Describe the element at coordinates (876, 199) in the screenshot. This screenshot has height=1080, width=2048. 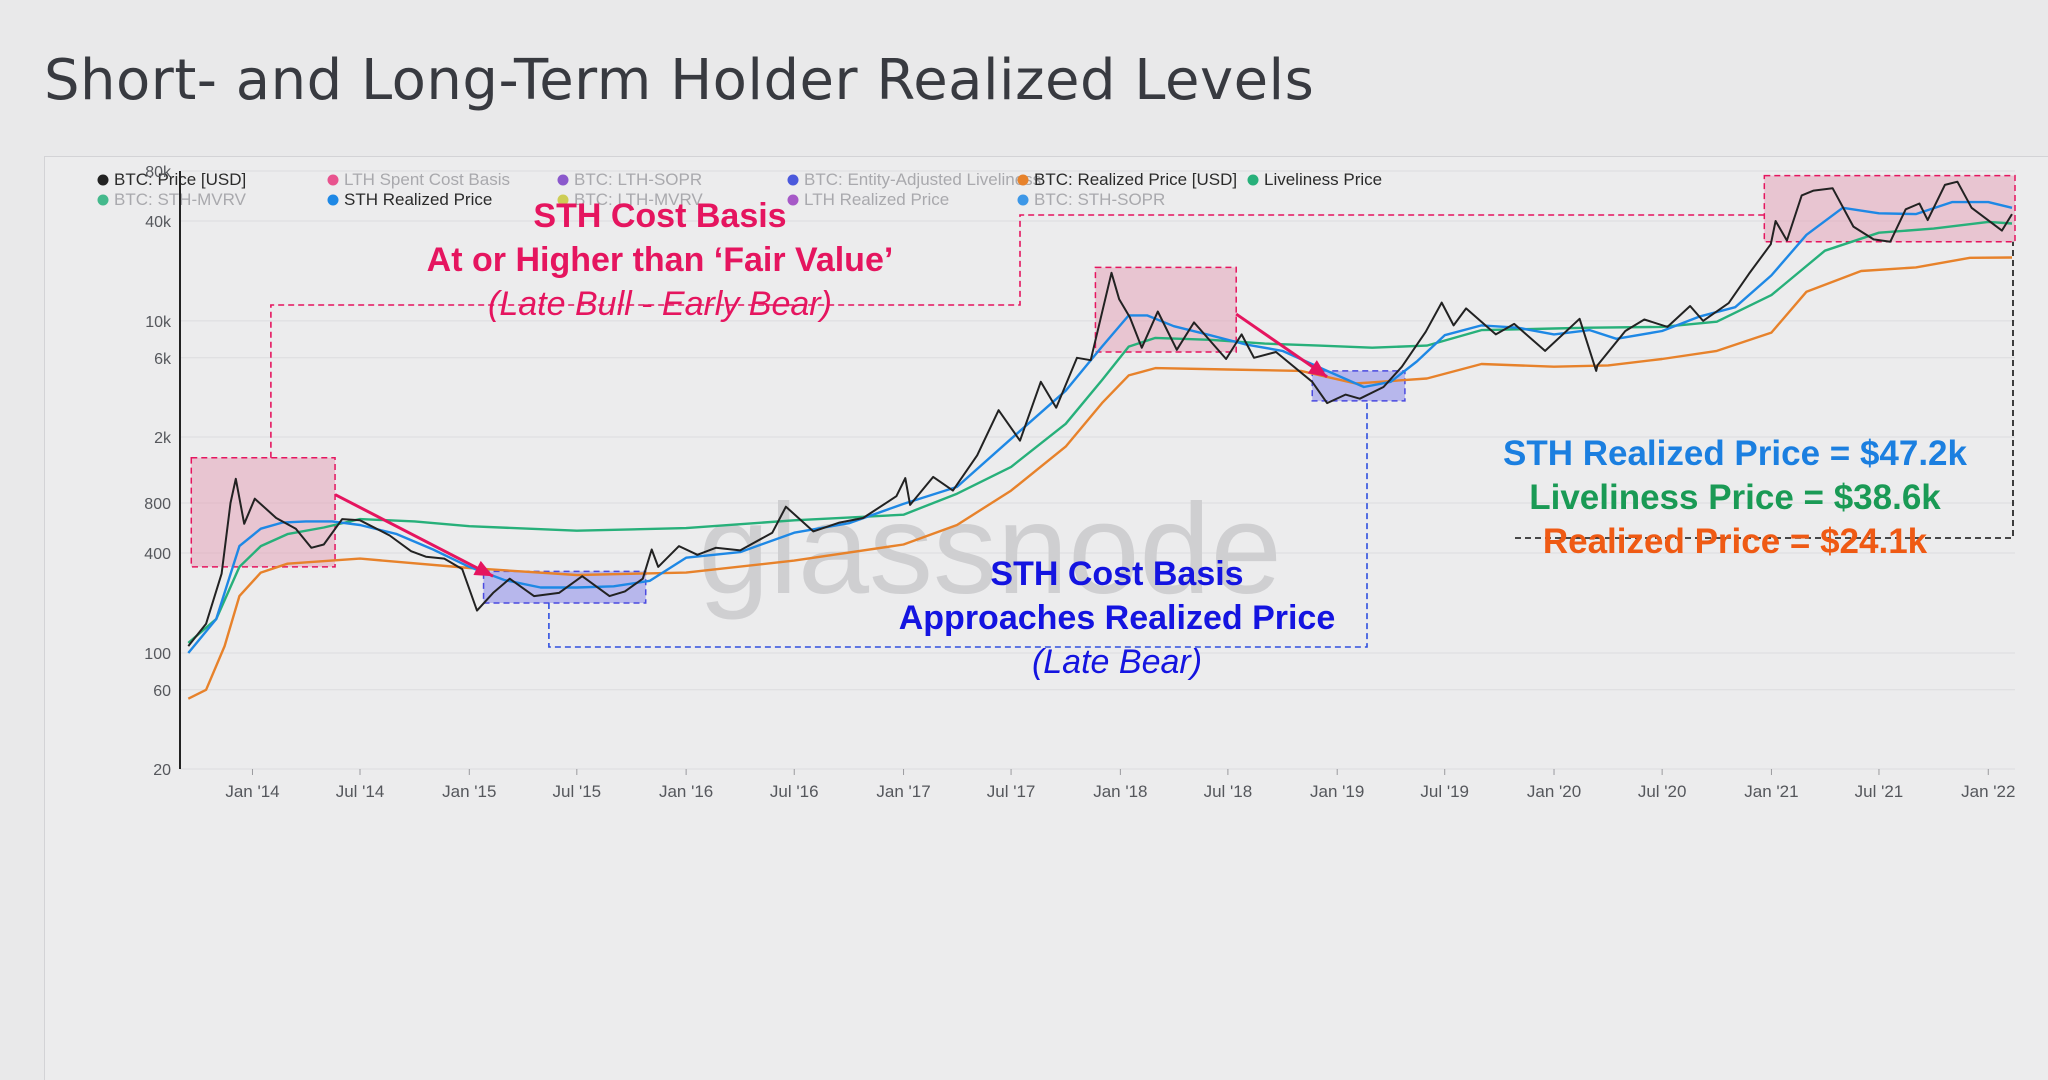
I see `legend-label: LTH Realized Price` at that location.